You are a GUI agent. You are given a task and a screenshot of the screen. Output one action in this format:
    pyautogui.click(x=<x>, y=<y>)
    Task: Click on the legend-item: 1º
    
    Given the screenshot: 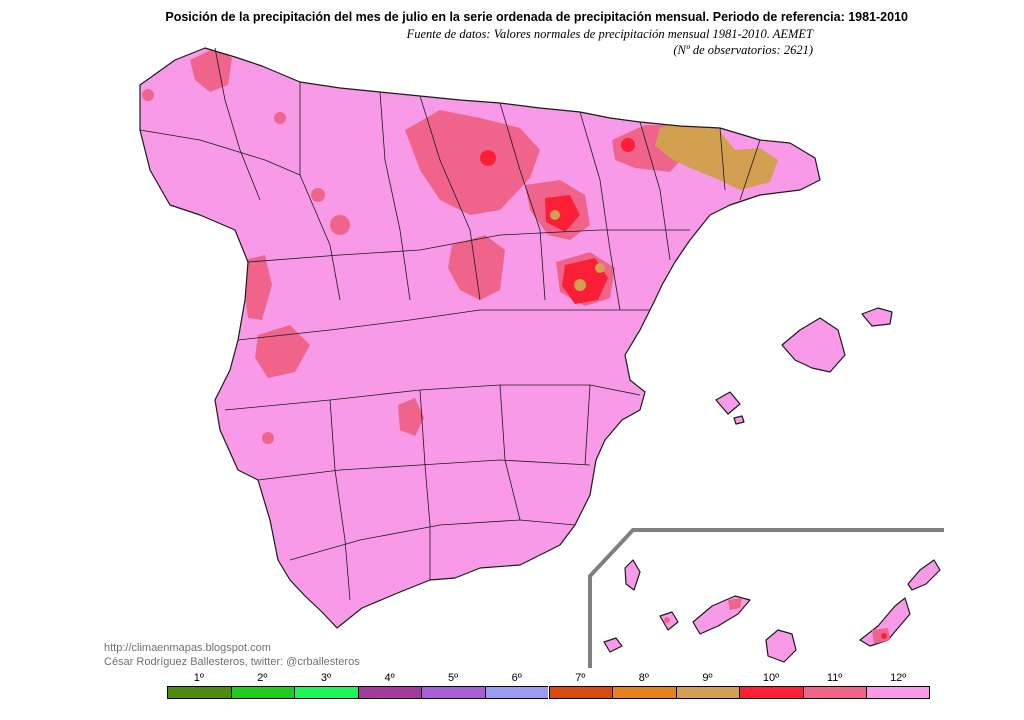 What is the action you would take?
    pyautogui.click(x=199, y=687)
    